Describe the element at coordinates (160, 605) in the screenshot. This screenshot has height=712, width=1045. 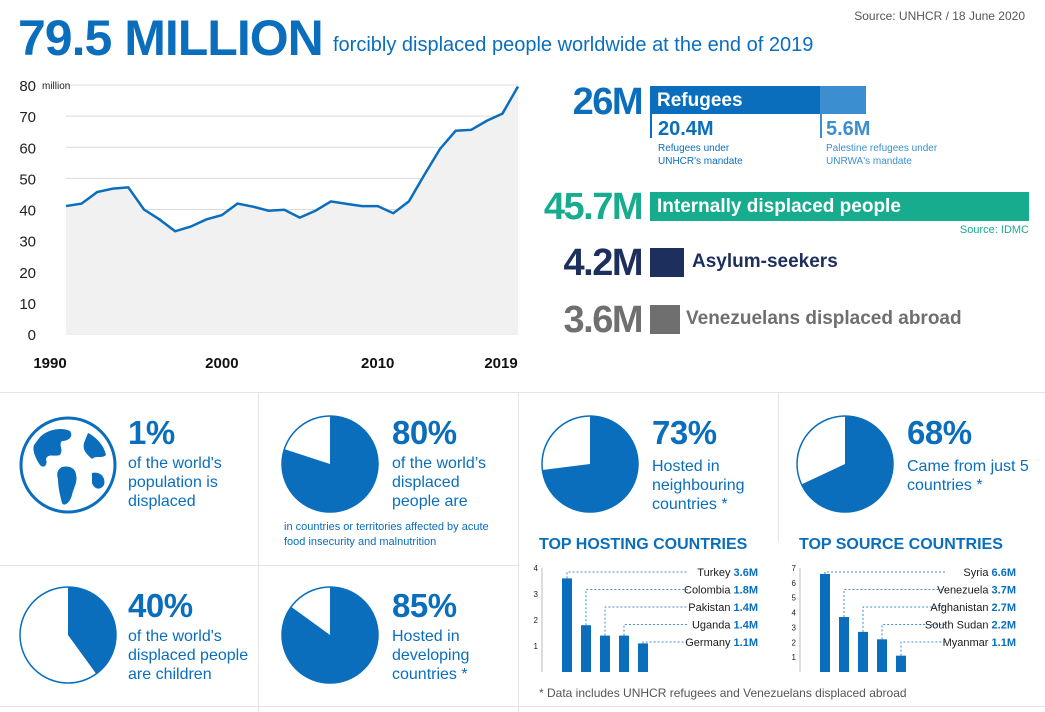
I see `stat-children-pct: 40%` at that location.